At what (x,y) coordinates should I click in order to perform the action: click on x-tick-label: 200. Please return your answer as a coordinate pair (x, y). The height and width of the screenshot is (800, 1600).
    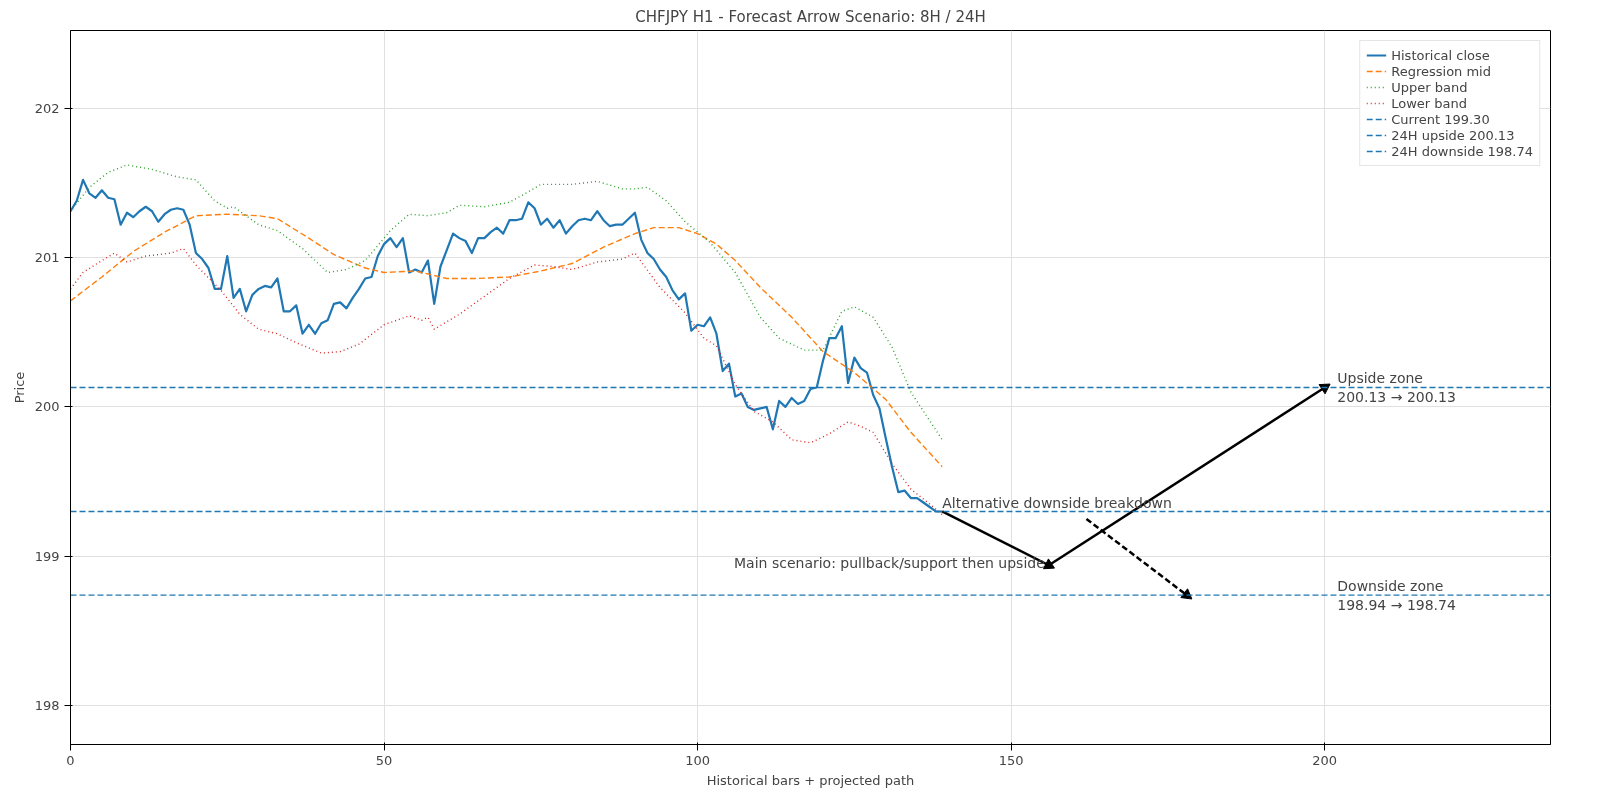
    Looking at the image, I should click on (1325, 760).